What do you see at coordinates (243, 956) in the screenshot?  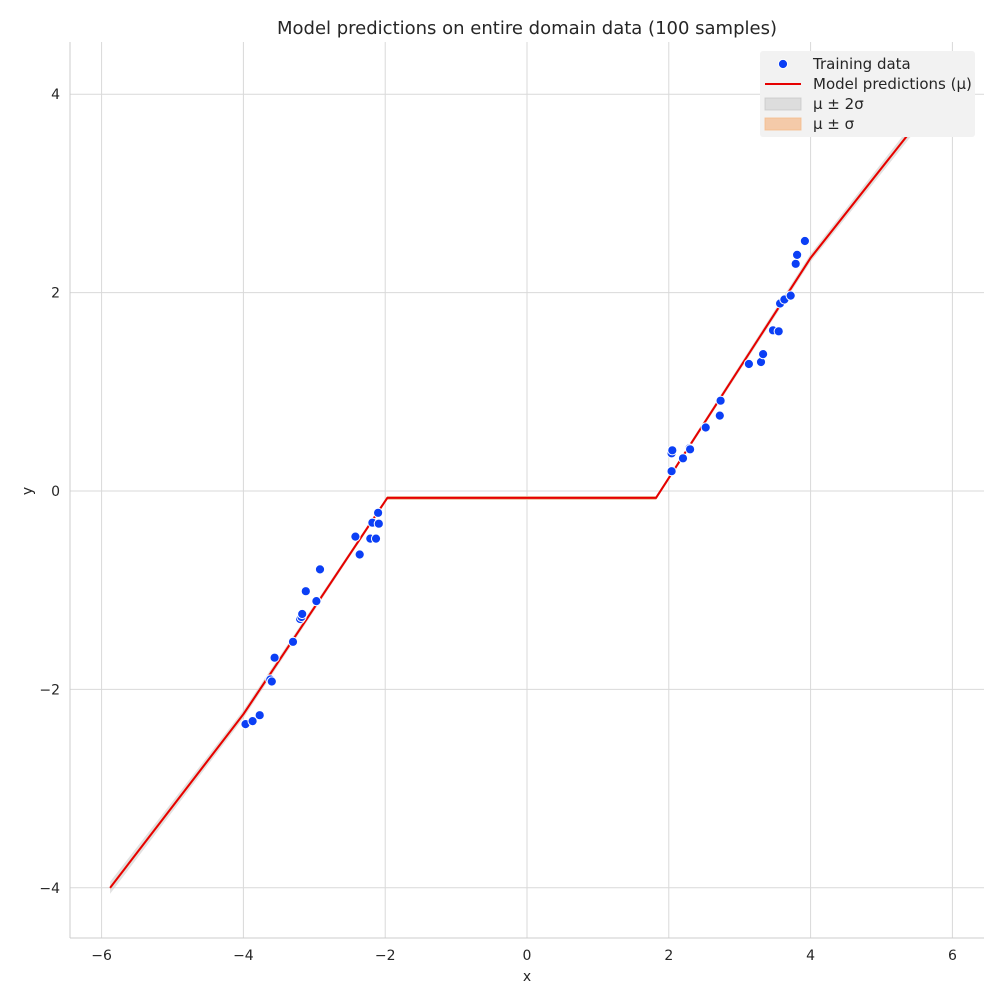 I see `x-tick-label: −4` at bounding box center [243, 956].